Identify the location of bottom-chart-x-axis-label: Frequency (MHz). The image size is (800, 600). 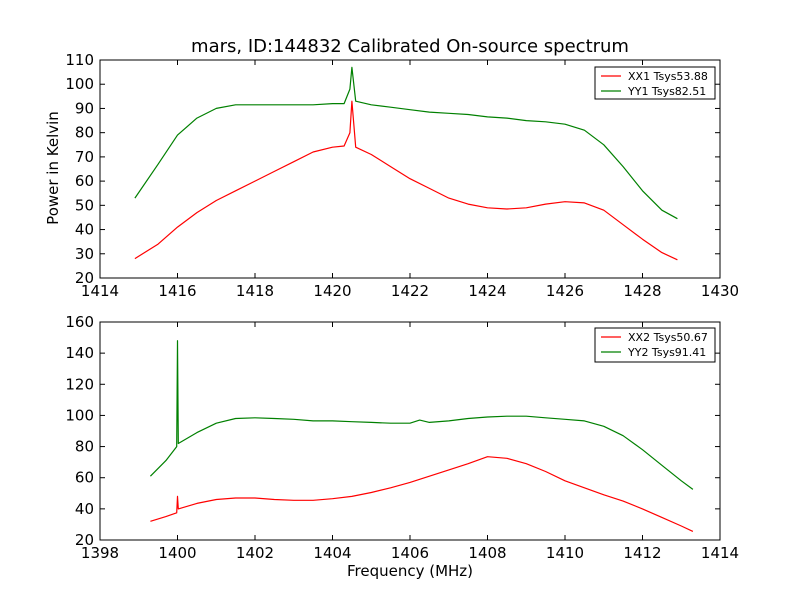
(410, 571).